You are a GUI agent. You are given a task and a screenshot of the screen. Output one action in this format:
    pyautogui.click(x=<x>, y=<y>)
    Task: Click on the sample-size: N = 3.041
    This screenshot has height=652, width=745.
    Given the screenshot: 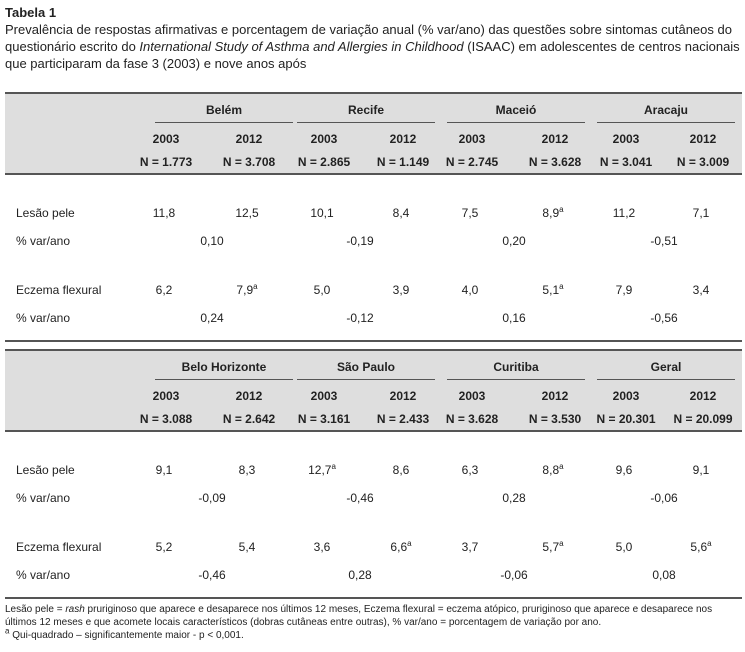 What is the action you would take?
    pyautogui.click(x=626, y=162)
    